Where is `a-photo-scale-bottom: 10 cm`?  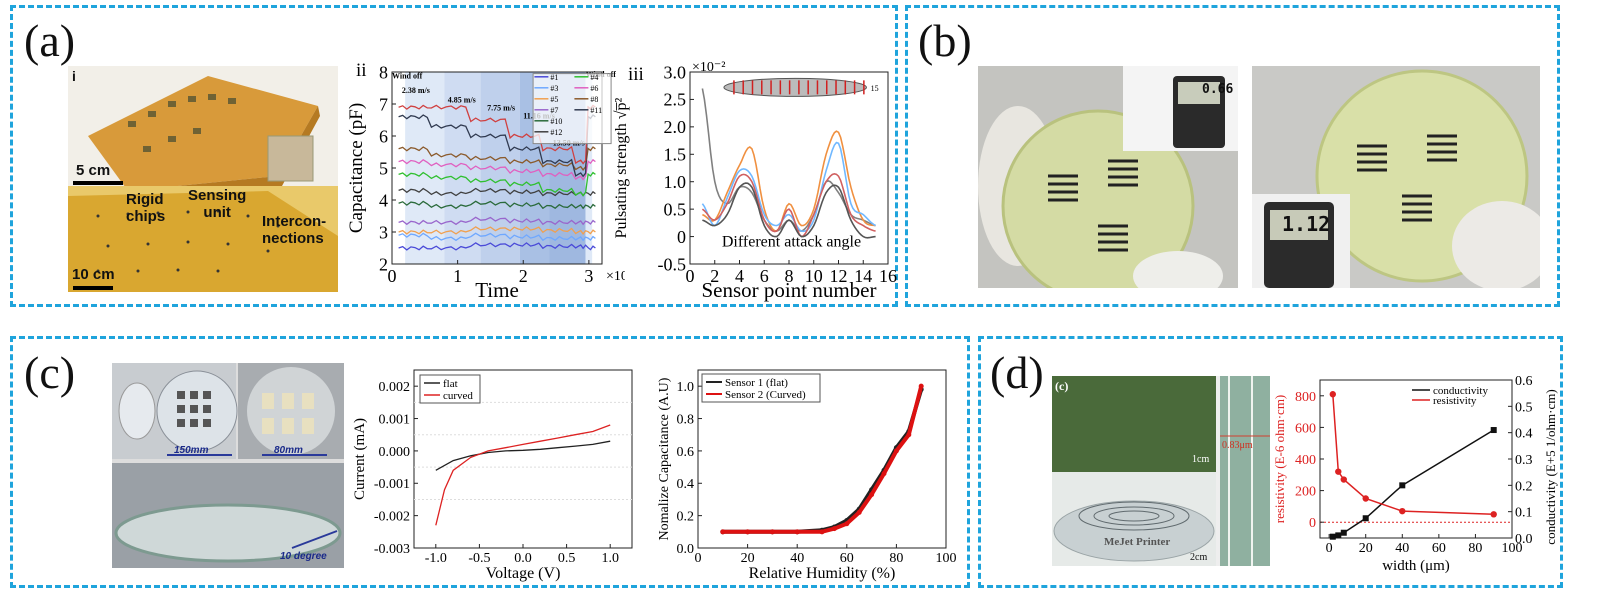
a-photo-scale-bottom: 10 cm is located at coordinates (93, 274).